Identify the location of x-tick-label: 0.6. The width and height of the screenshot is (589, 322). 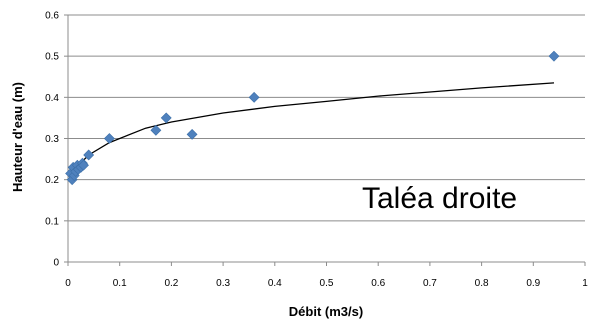
(378, 283).